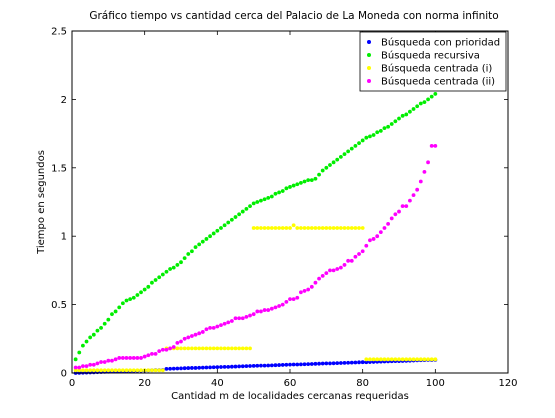 This screenshot has height=418, width=555. I want to click on legend-entry: Búsqueda con prioridad, so click(440, 43).